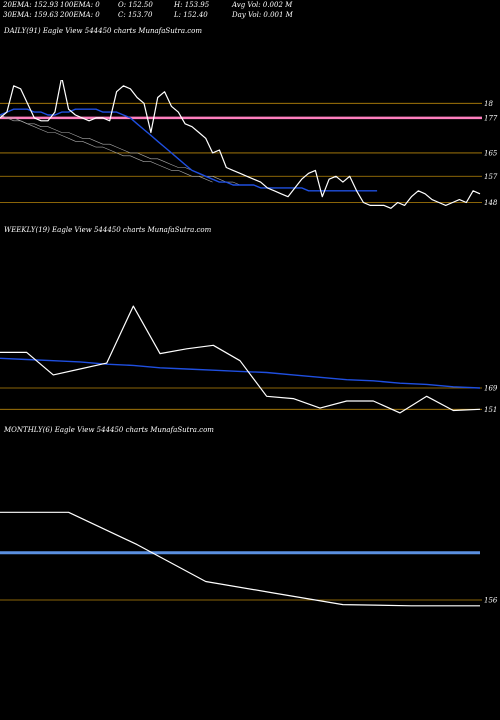 This screenshot has width=500, height=720. Describe the element at coordinates (262, 15) in the screenshot. I see `day-vol-readout: Day Vol: 0.001 M` at that location.